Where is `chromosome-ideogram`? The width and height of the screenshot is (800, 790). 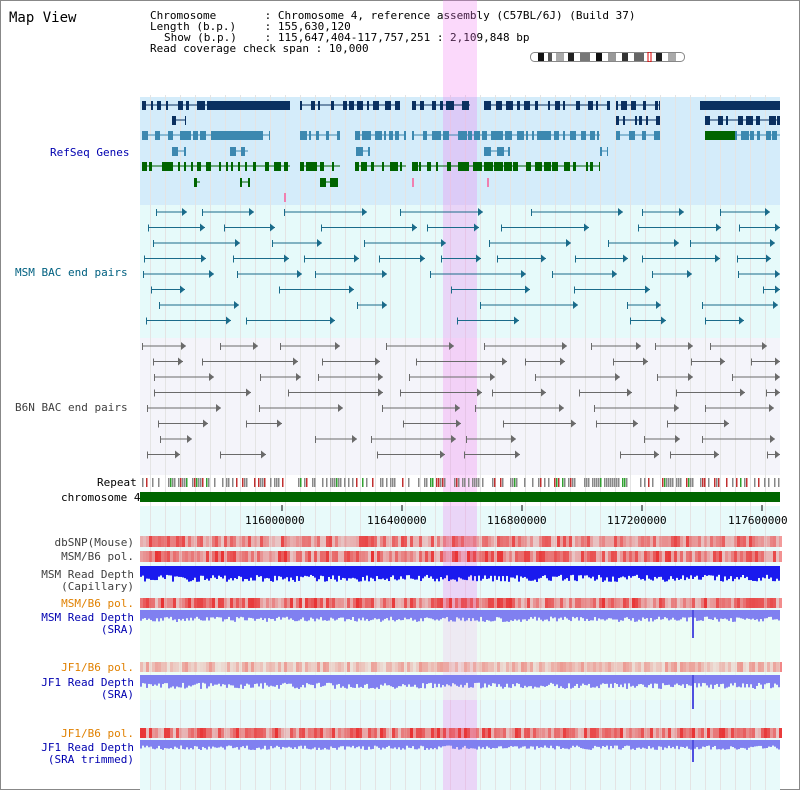 chromosome-ideogram is located at coordinates (607, 57).